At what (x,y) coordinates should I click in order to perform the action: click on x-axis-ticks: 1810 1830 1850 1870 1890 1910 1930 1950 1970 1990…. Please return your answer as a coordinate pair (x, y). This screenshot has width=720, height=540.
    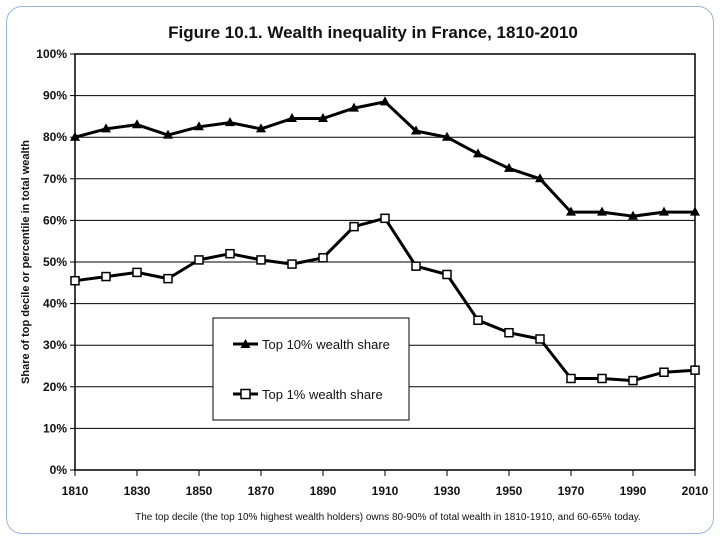
    Looking at the image, I should click on (385, 484).